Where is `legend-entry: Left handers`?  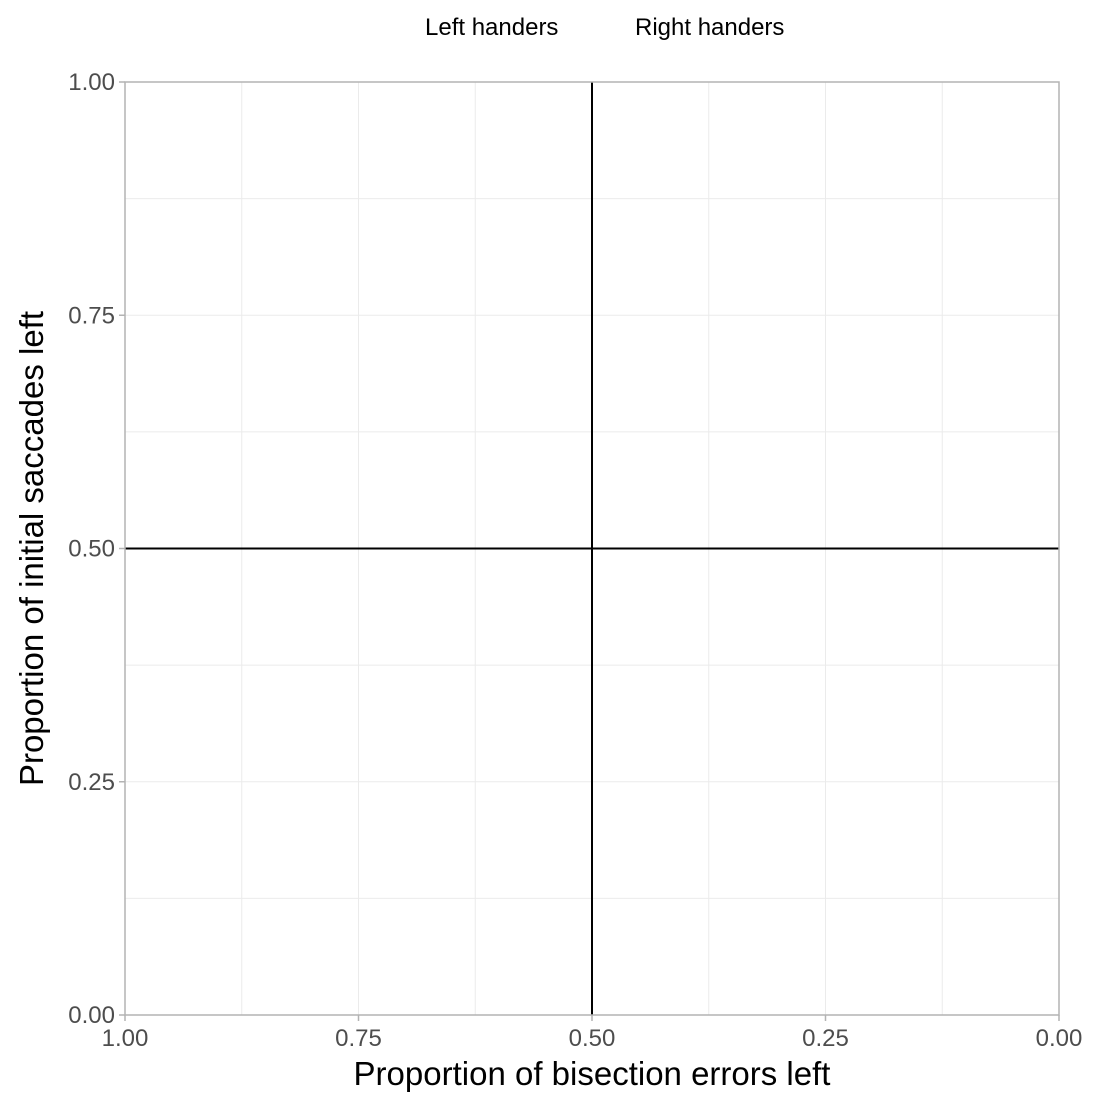 legend-entry: Left handers is located at coordinates (491, 27).